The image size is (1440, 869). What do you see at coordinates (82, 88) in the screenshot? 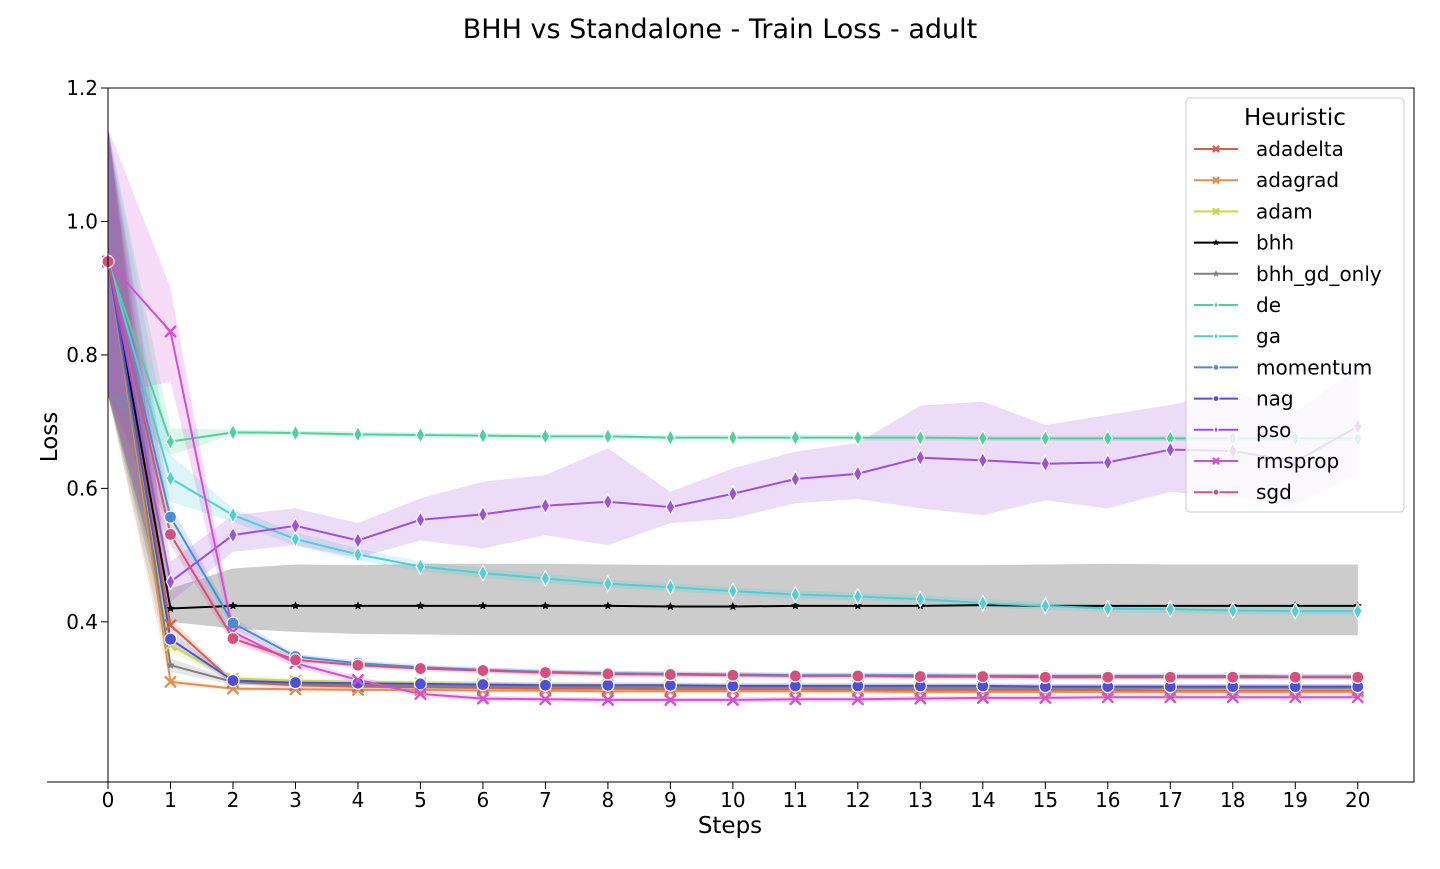
I see `y-tick-label: 1.2` at bounding box center [82, 88].